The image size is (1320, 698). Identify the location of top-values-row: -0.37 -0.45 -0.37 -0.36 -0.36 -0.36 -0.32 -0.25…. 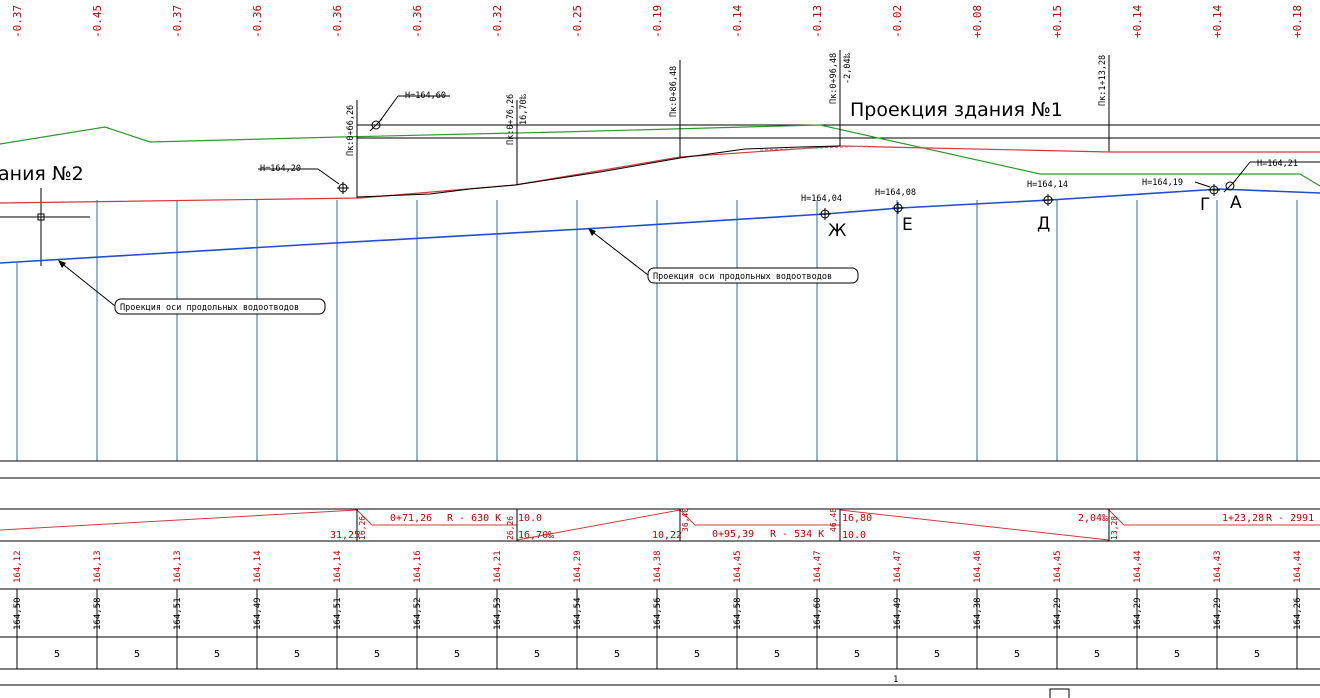
(657, 21).